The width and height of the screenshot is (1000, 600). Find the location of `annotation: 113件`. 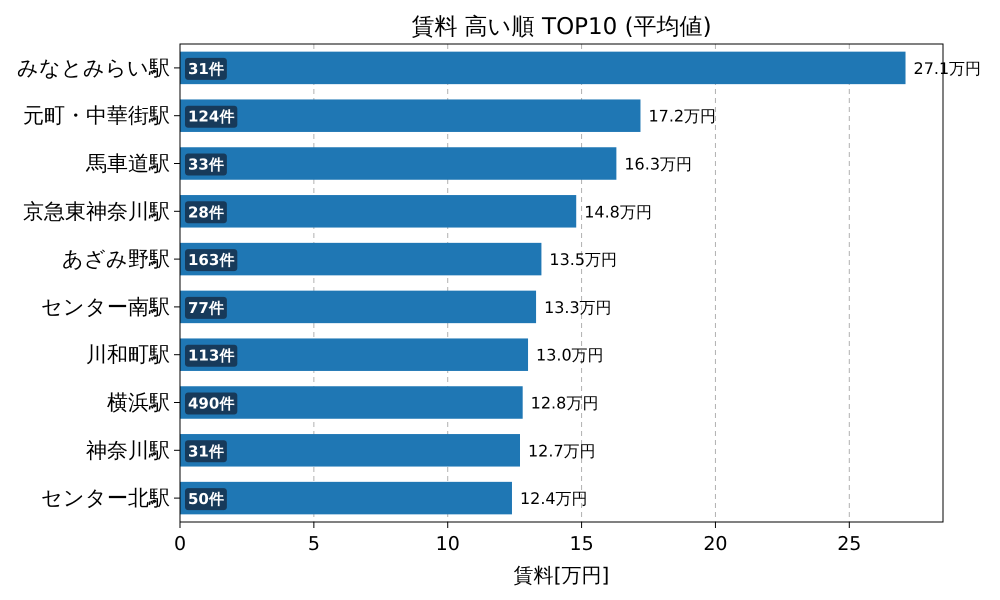

annotation: 113件 is located at coordinates (211, 355).